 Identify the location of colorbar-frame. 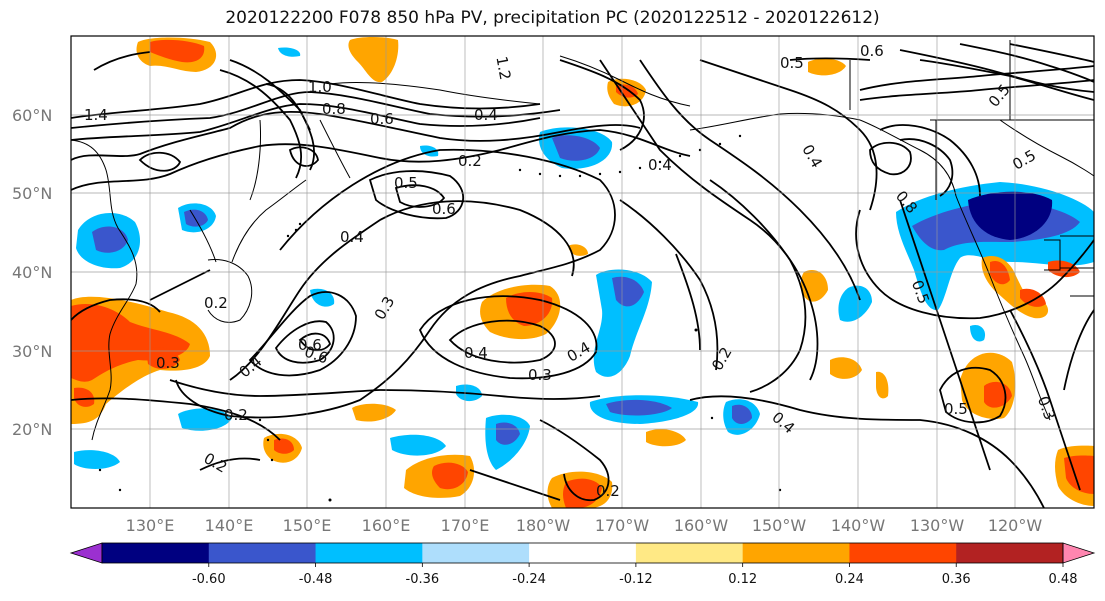
(582, 553).